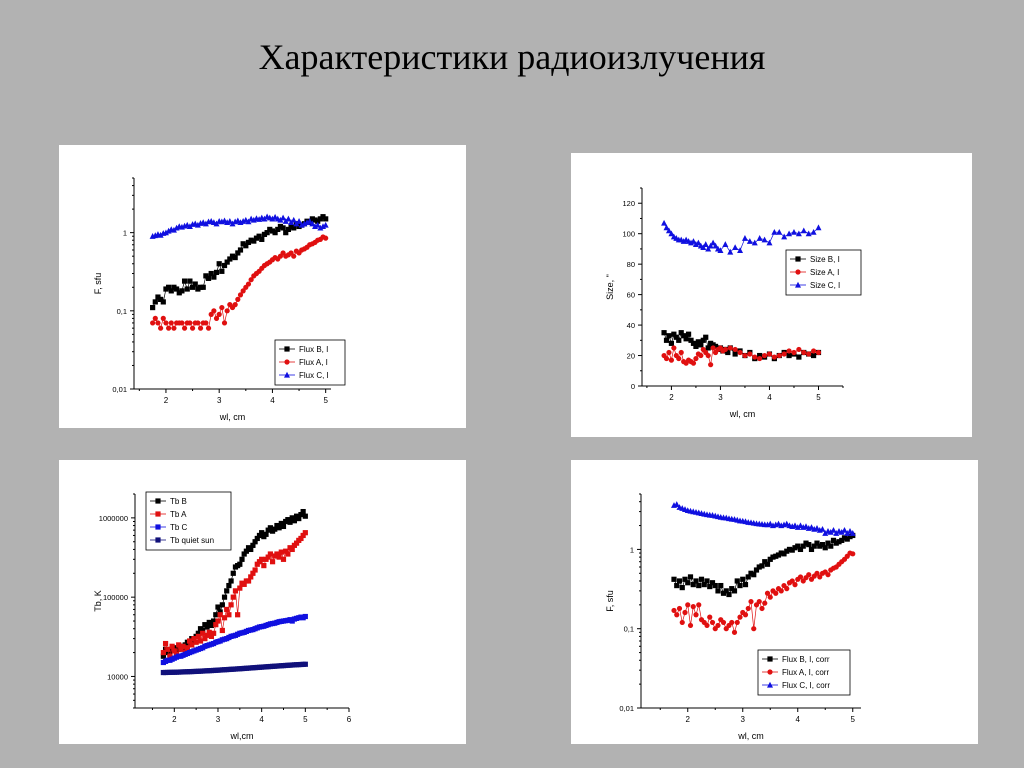 This screenshot has width=1024, height=768. Describe the element at coordinates (763, 565) in the screenshot. I see `series-flux-b-i-corr` at that location.